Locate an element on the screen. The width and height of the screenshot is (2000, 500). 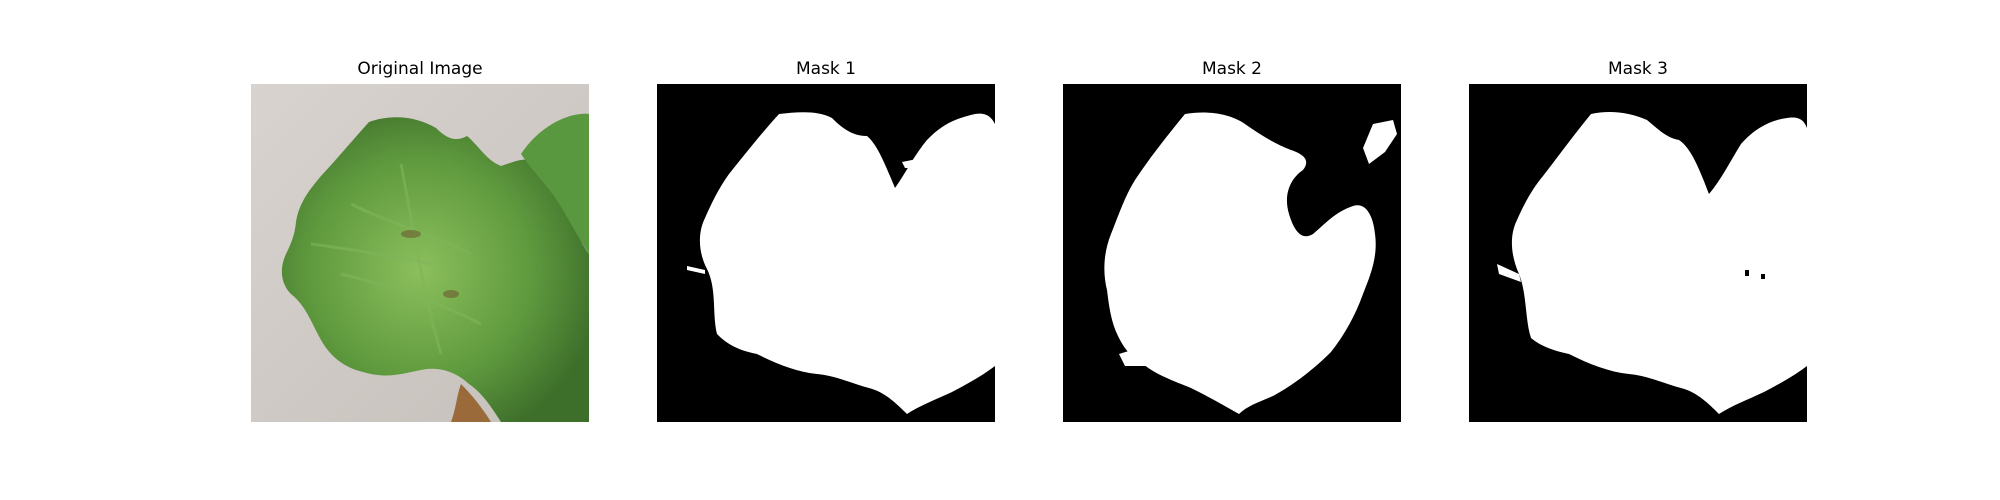
mask-2-image is located at coordinates (1232, 253).